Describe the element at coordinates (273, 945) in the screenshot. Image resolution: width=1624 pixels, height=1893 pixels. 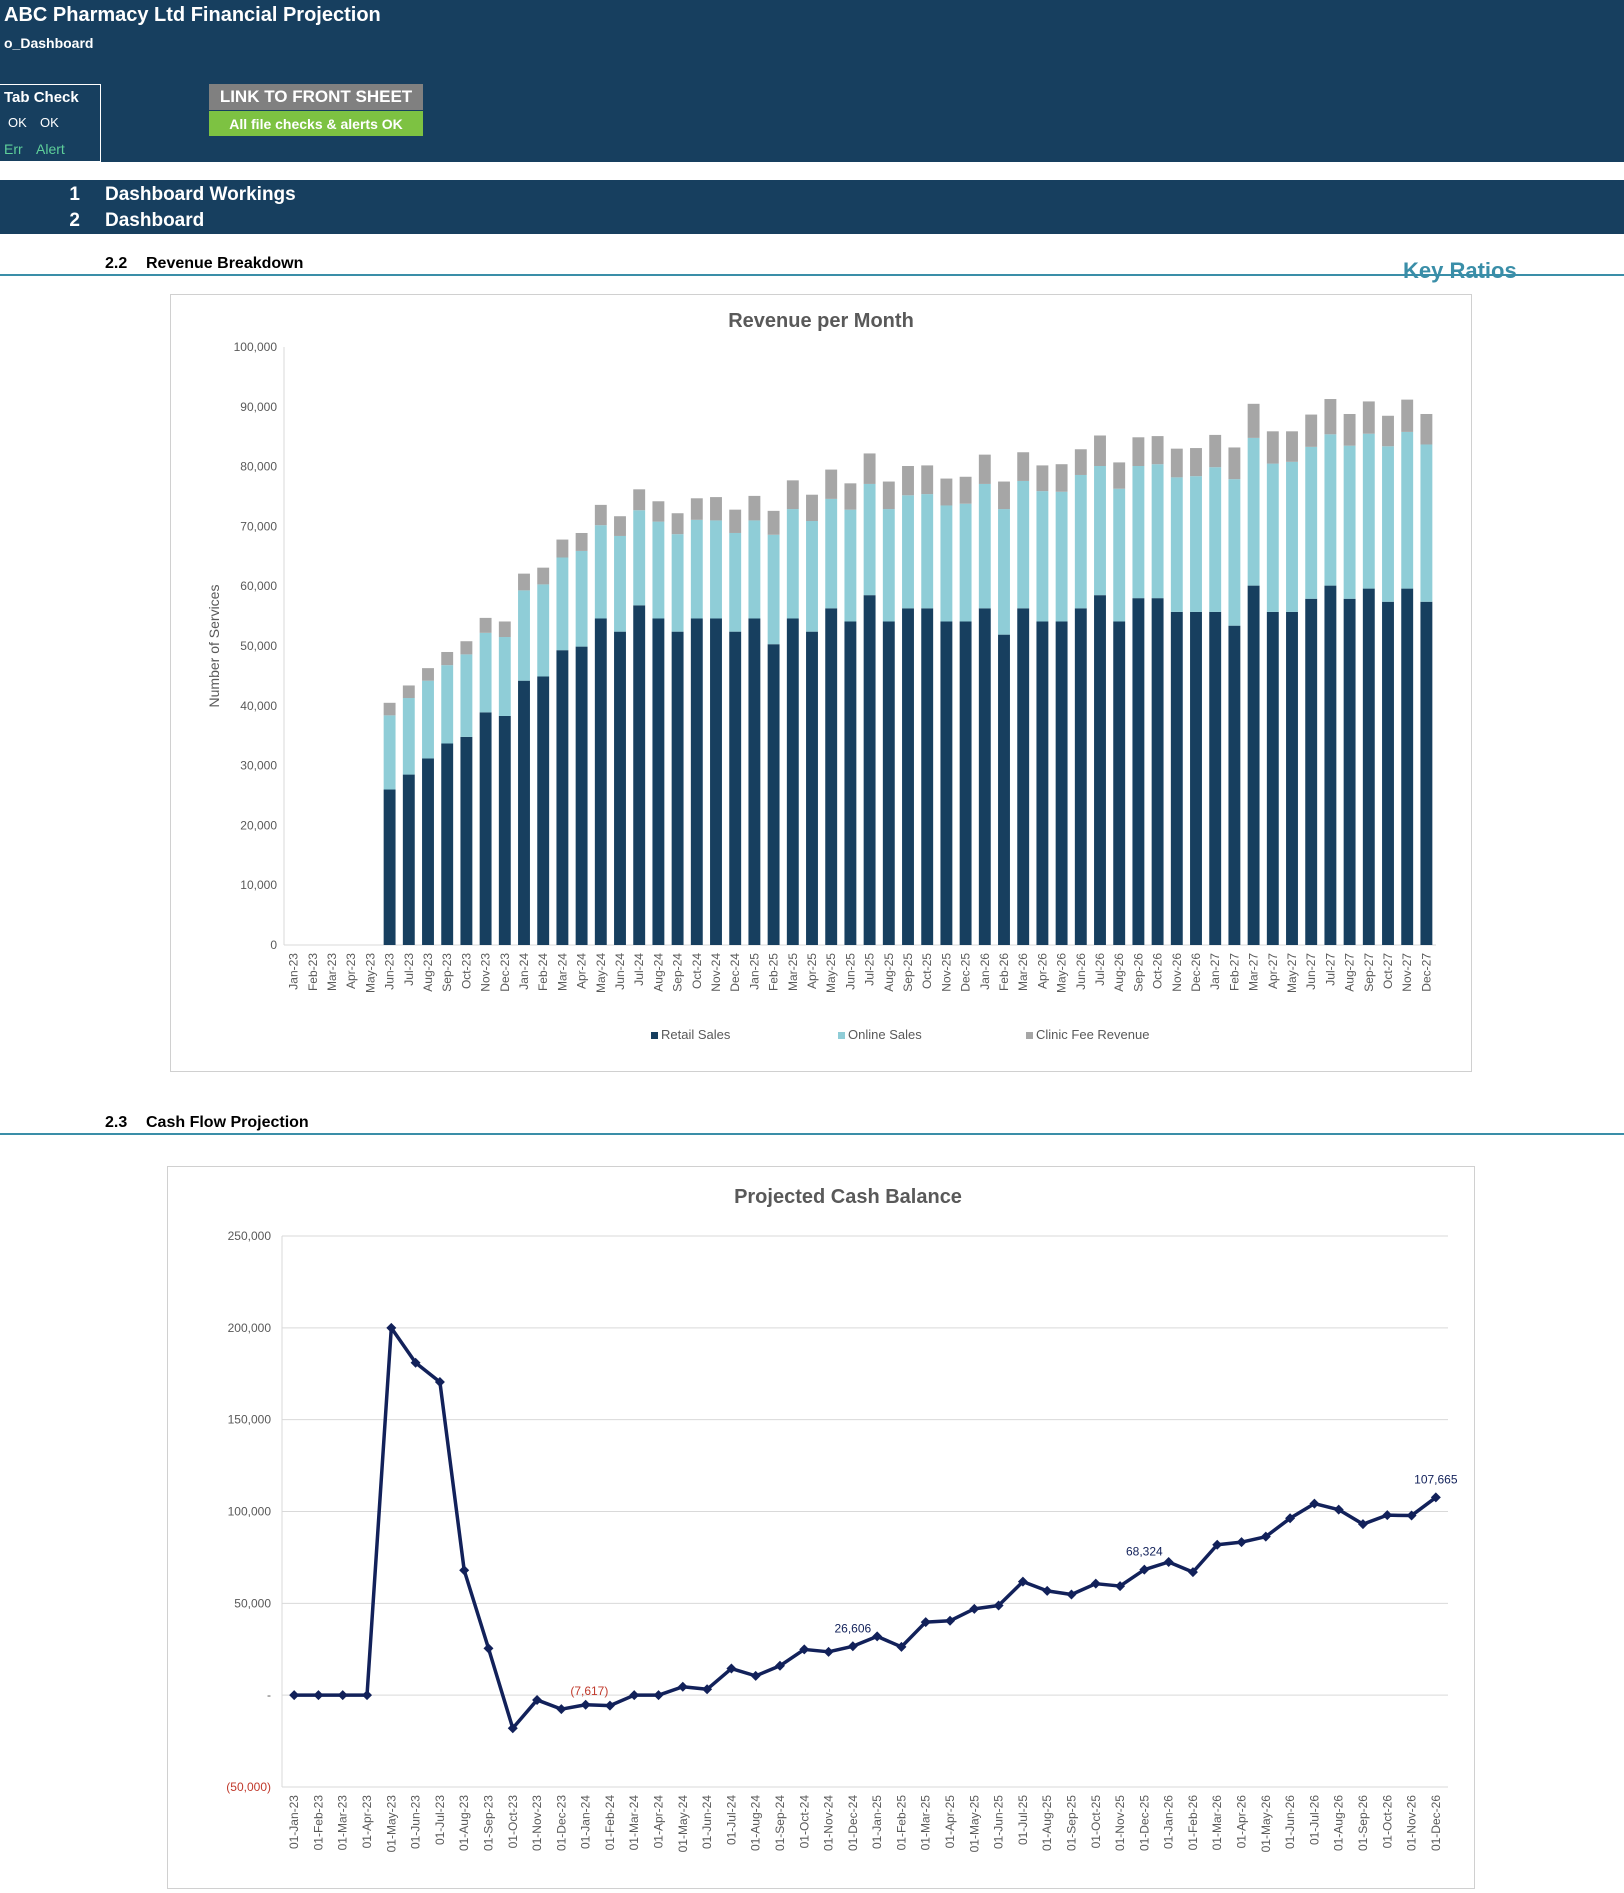
I see `y-tick-label: 0` at that location.